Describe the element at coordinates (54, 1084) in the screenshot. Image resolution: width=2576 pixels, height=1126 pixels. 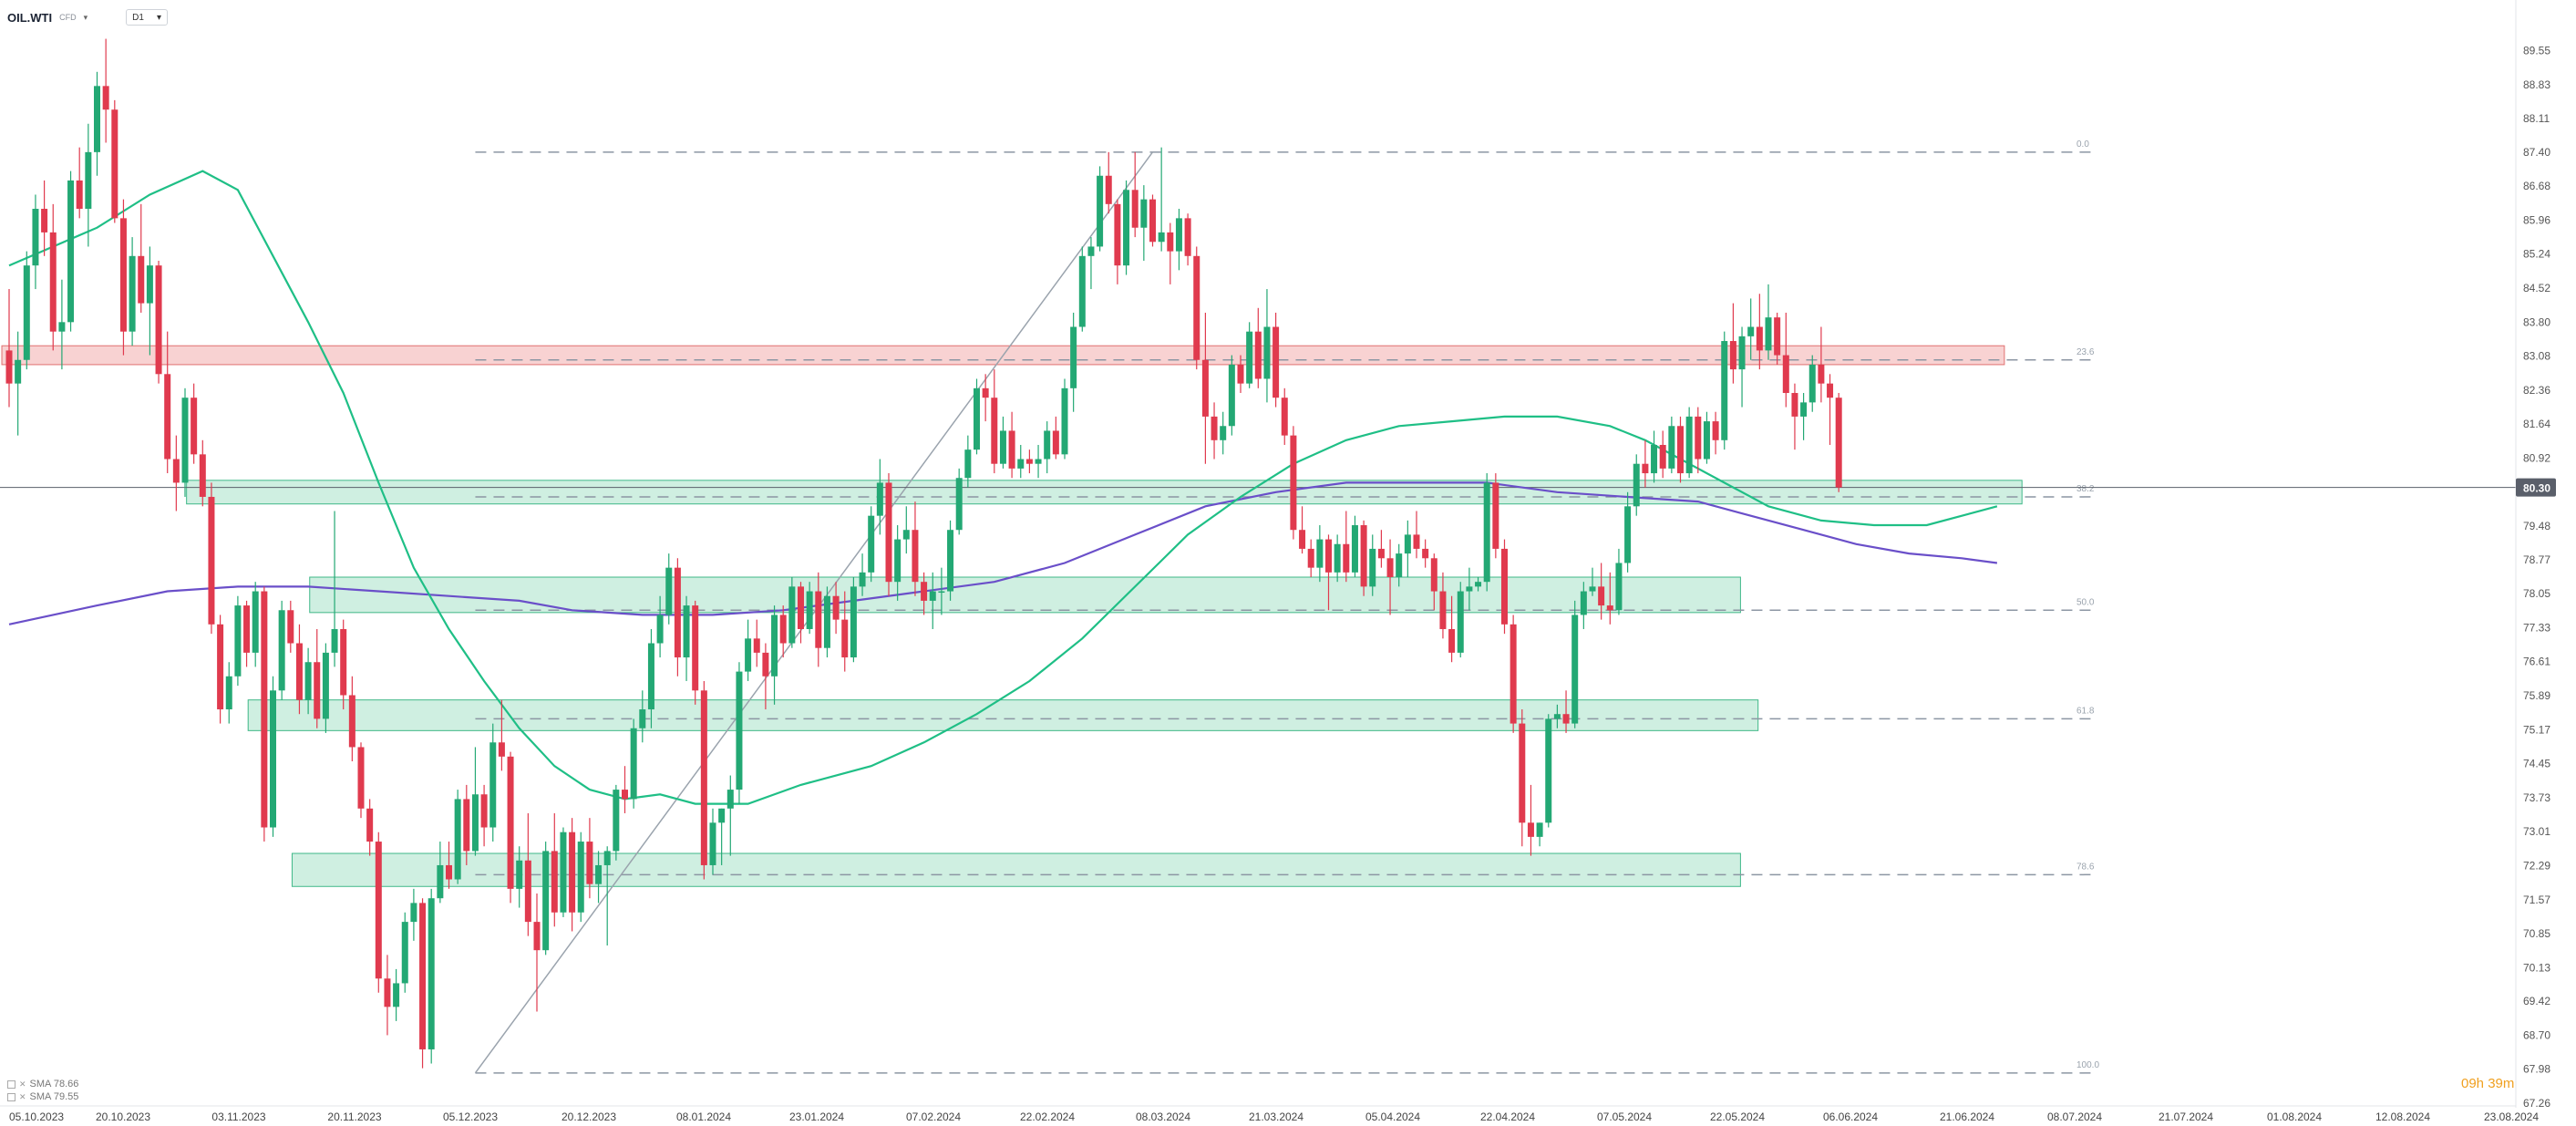
I see `legend-sma-slow: SMA 78.66` at that location.